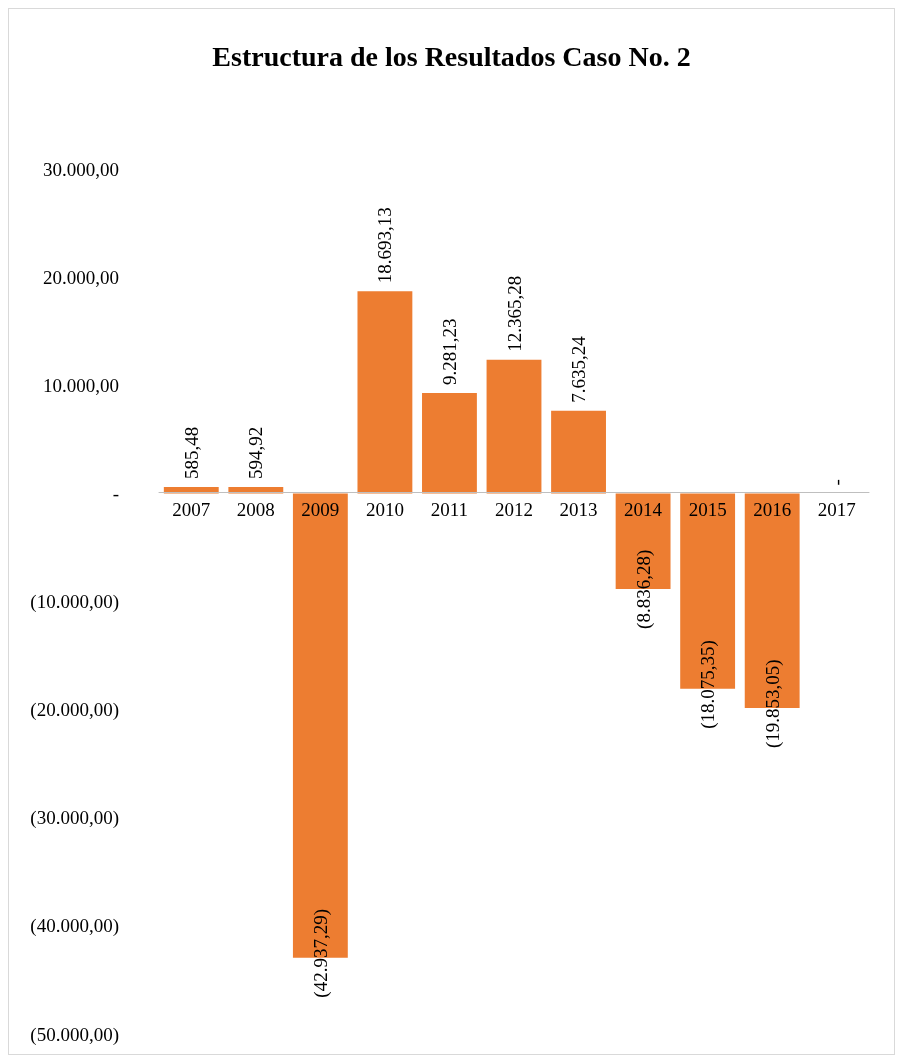 This screenshot has width=903, height=1063. What do you see at coordinates (578, 510) in the screenshot?
I see `x-tick-label: 2013` at bounding box center [578, 510].